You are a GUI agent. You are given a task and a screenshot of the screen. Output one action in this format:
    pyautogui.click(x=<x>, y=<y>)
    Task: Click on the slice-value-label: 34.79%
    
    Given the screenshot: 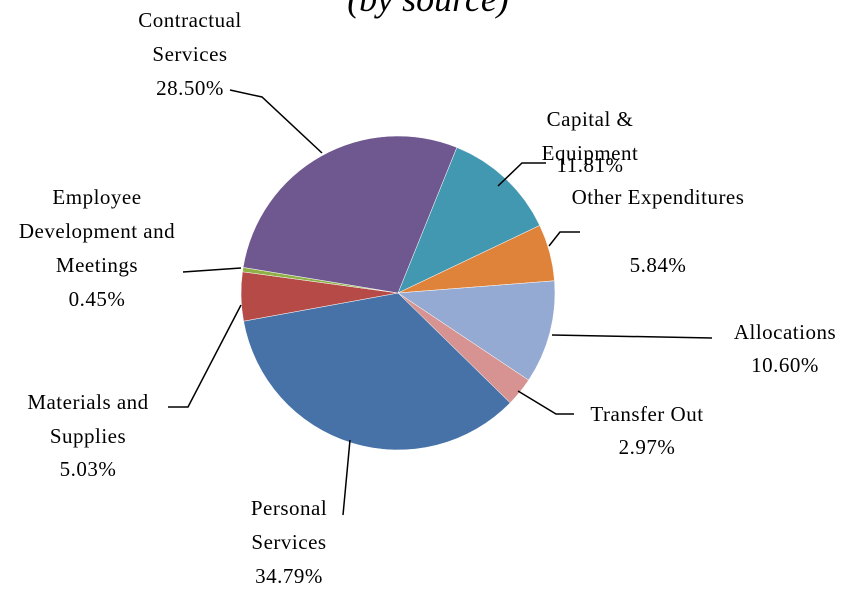 What is the action you would take?
    pyautogui.click(x=289, y=576)
    